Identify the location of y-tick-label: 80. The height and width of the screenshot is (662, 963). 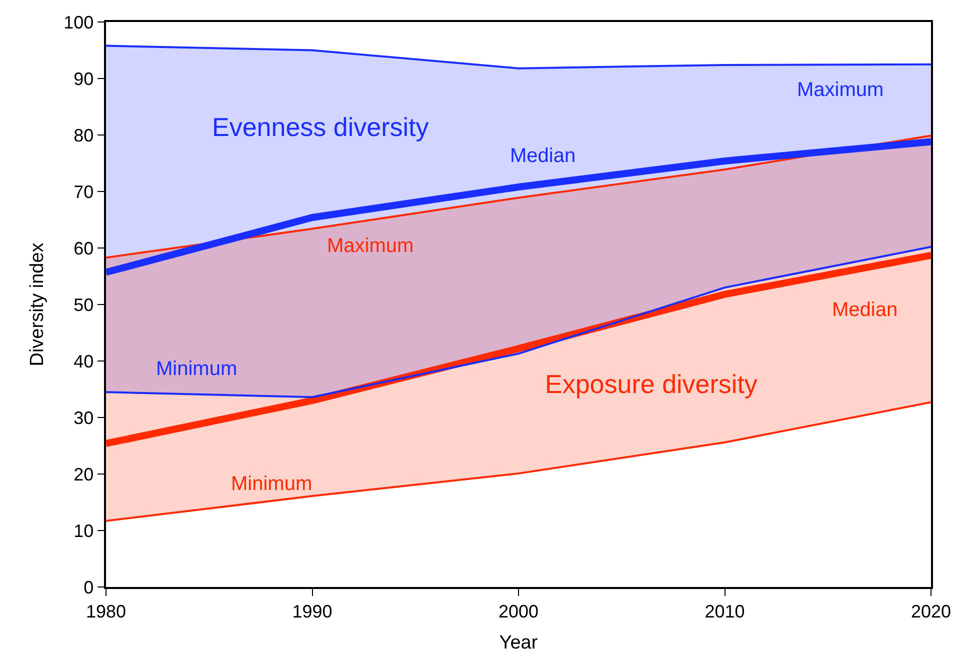
(84, 135).